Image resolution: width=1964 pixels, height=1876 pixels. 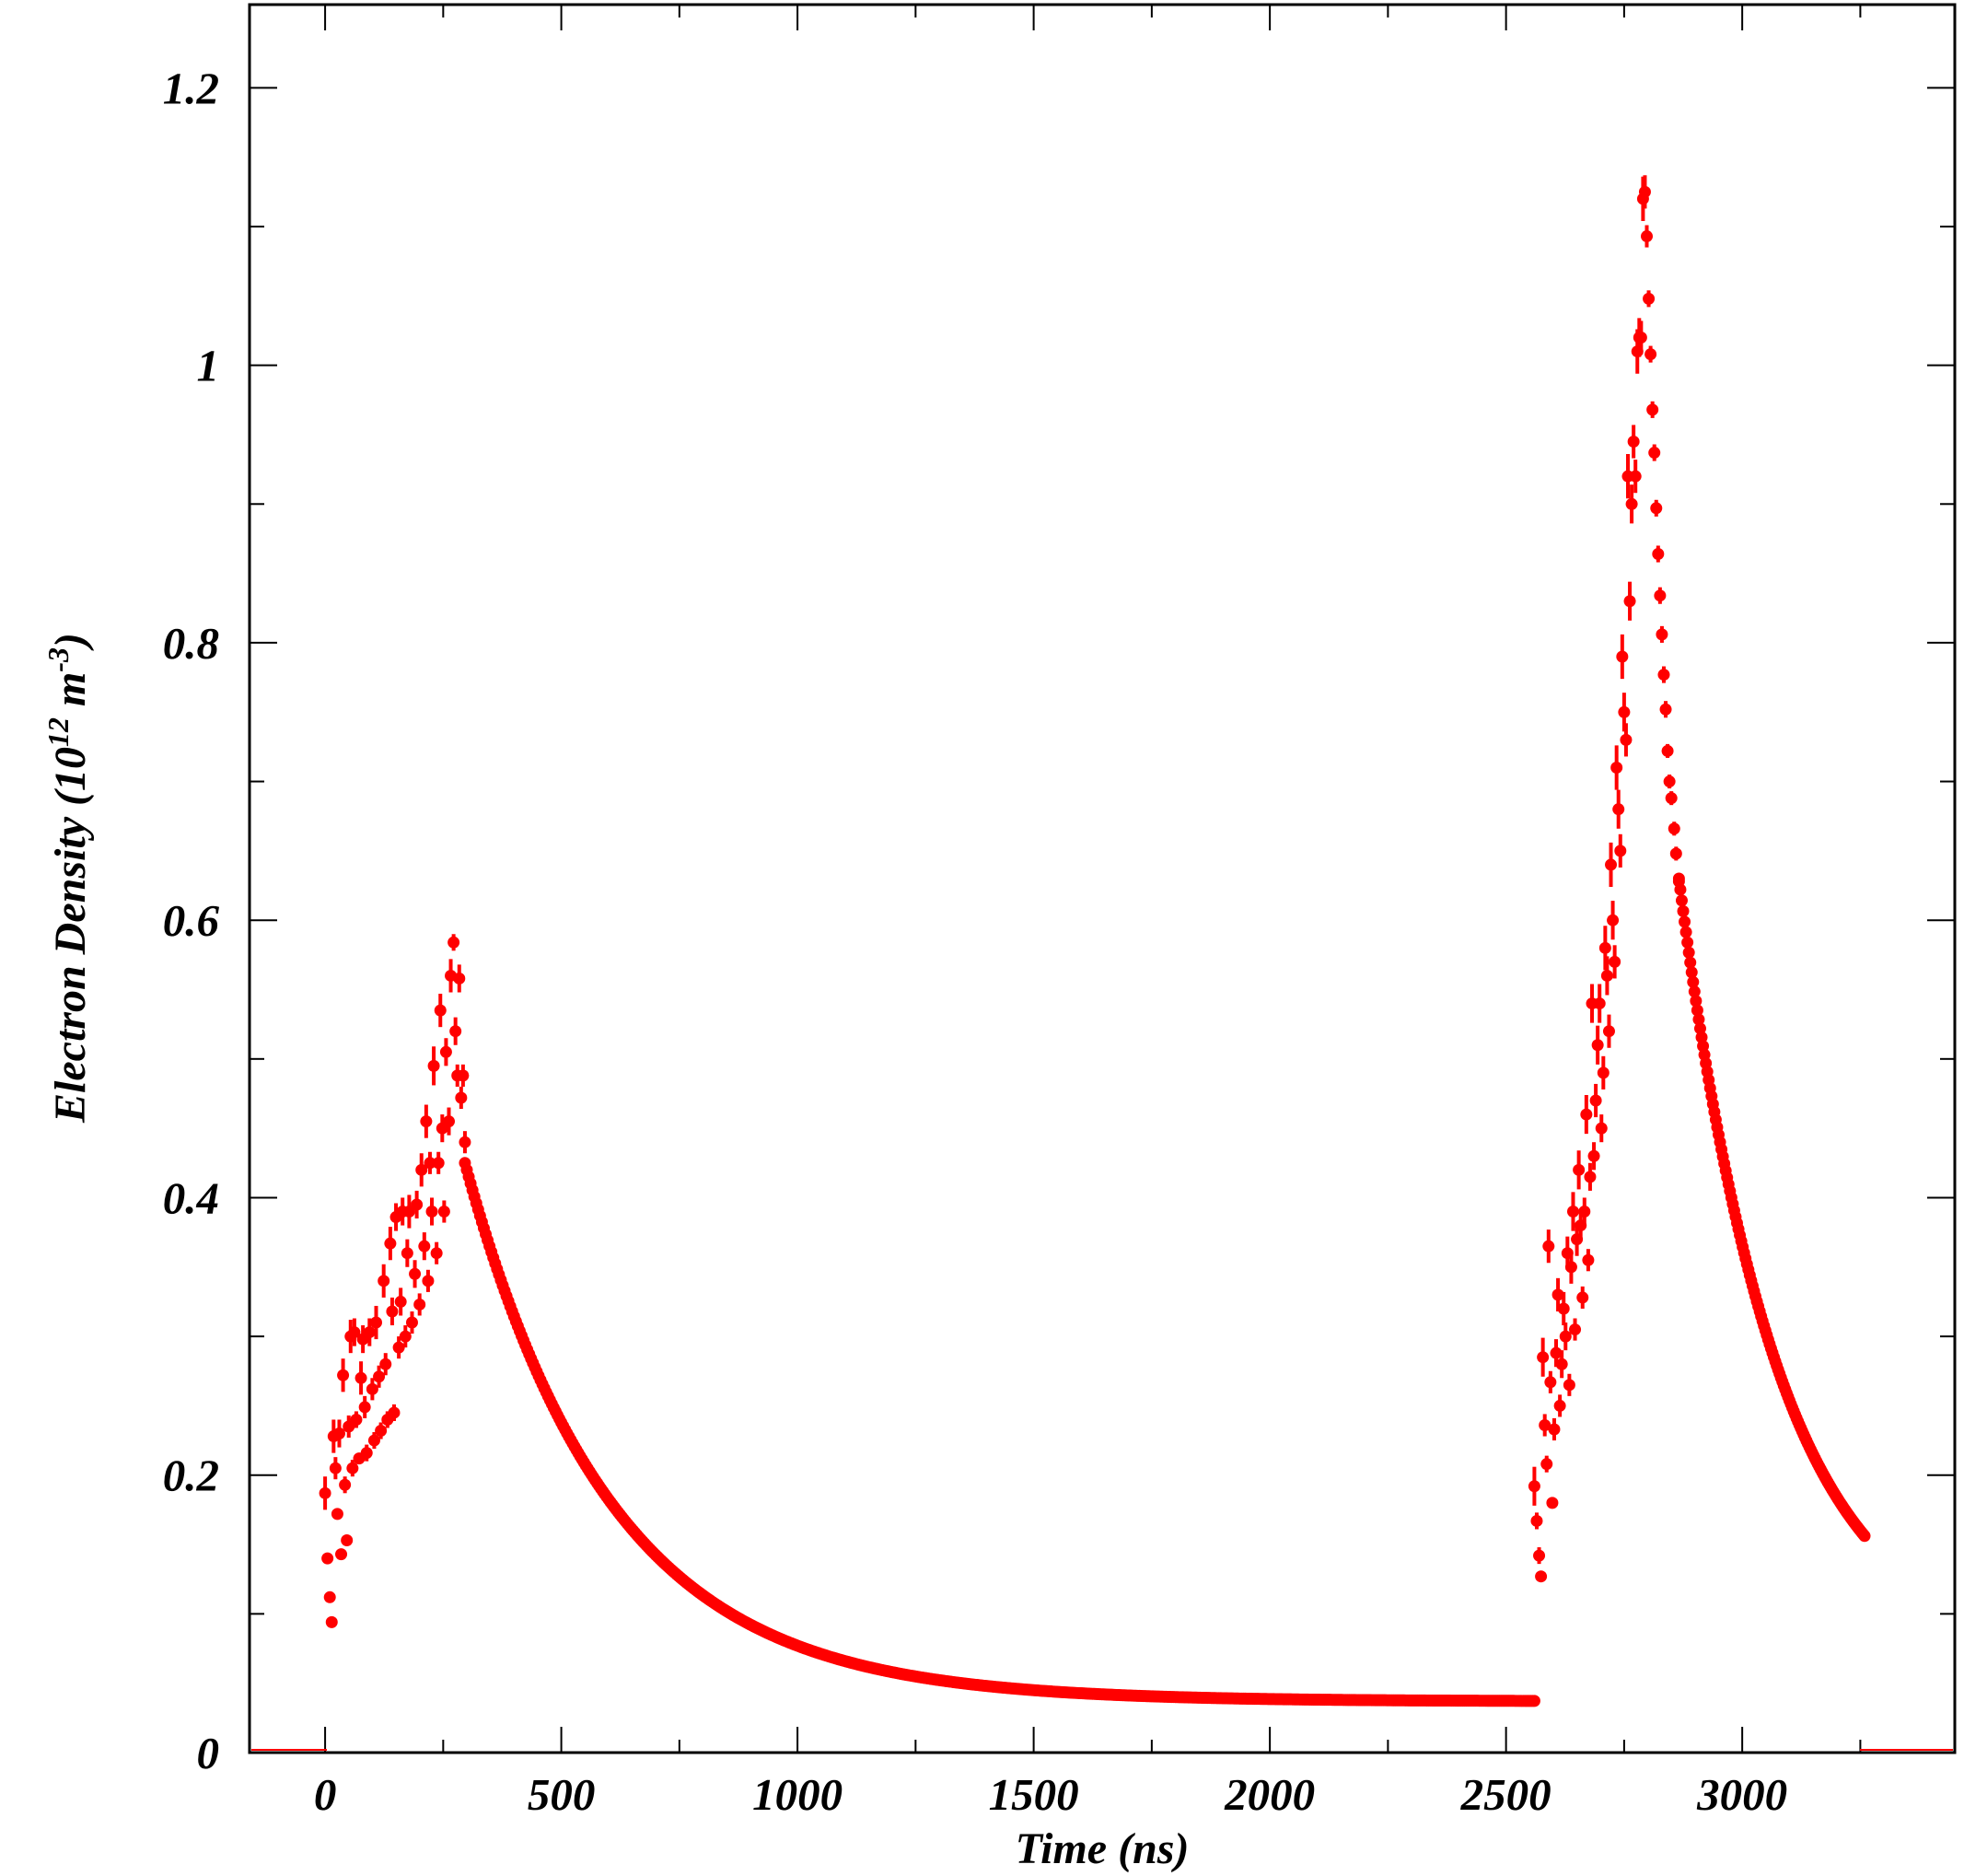 I want to click on x-tick-label: 2000, so click(x=1269, y=1794).